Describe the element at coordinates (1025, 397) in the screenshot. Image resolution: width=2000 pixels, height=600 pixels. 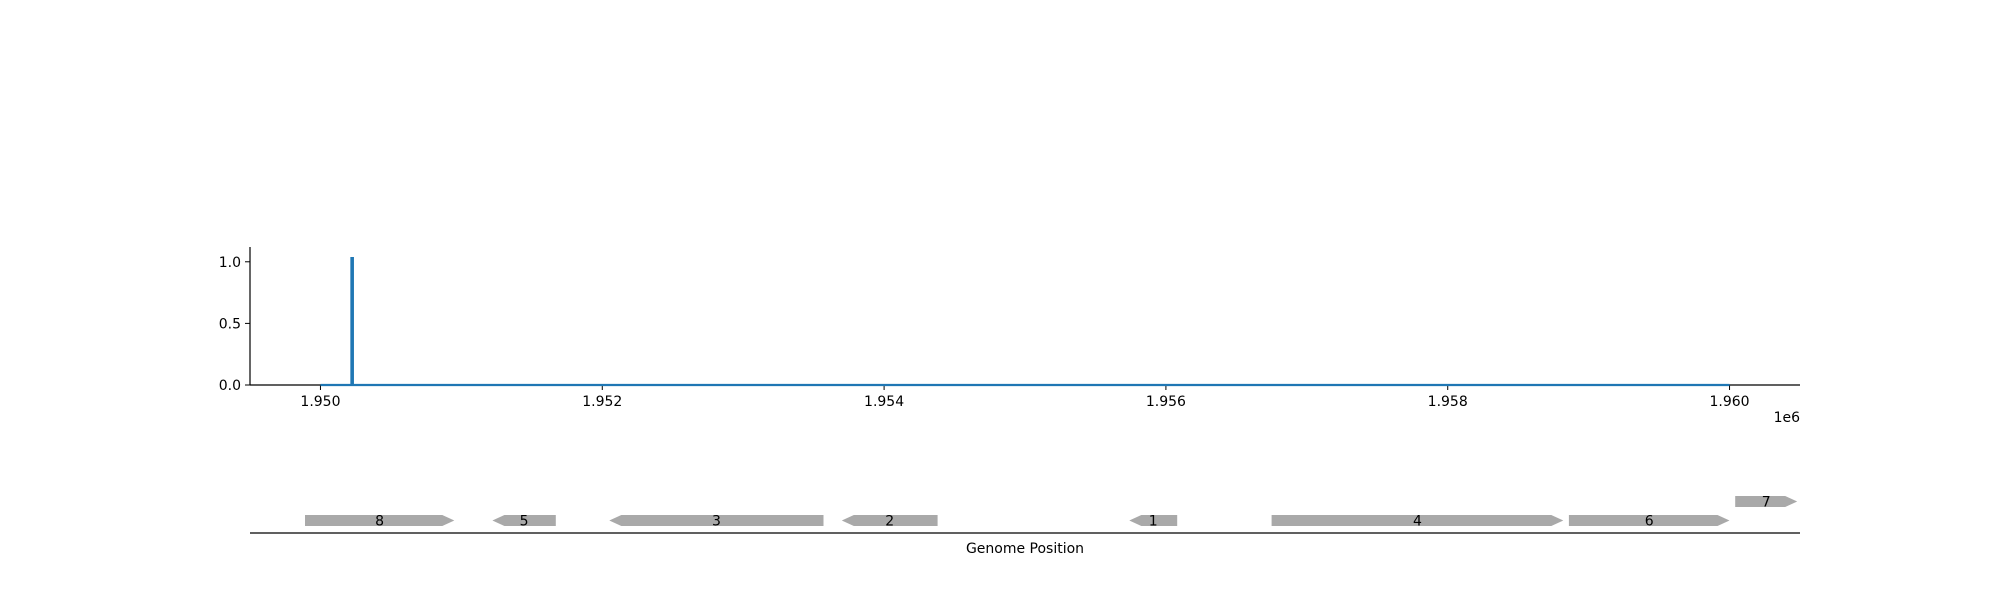
I see `x-axis-ticks: 1.950 1.952 1.954 1.956 1.958 1.960` at that location.